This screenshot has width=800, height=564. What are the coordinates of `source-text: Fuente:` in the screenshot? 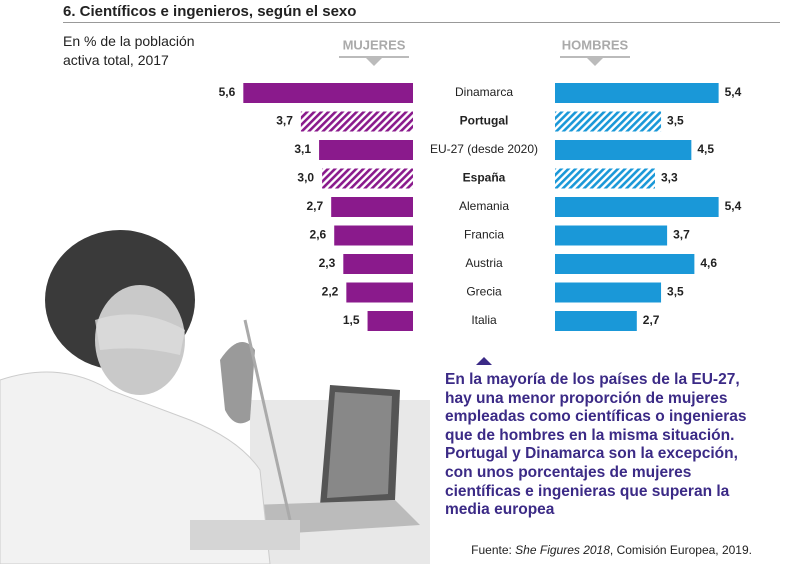 It's located at (493, 550).